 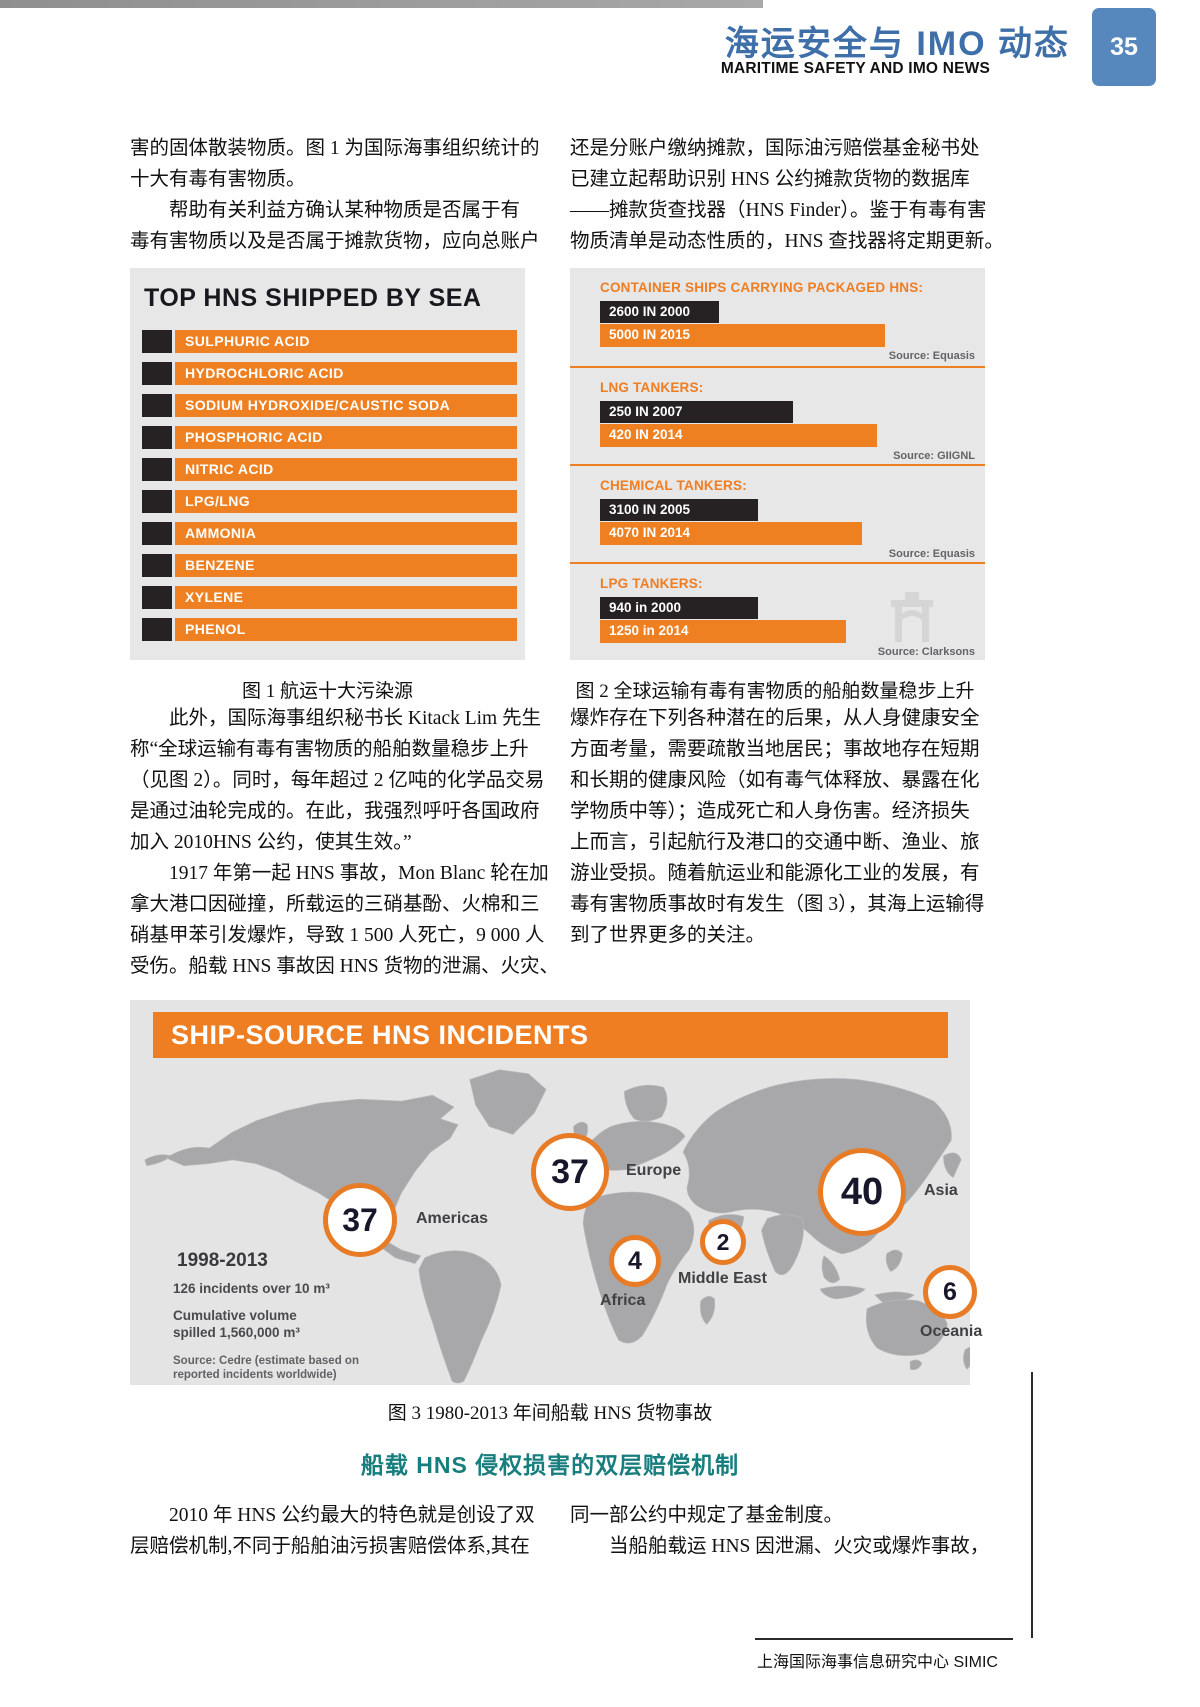 What do you see at coordinates (215, 629) in the screenshot?
I see `fig1-row-label: PHENOL` at bounding box center [215, 629].